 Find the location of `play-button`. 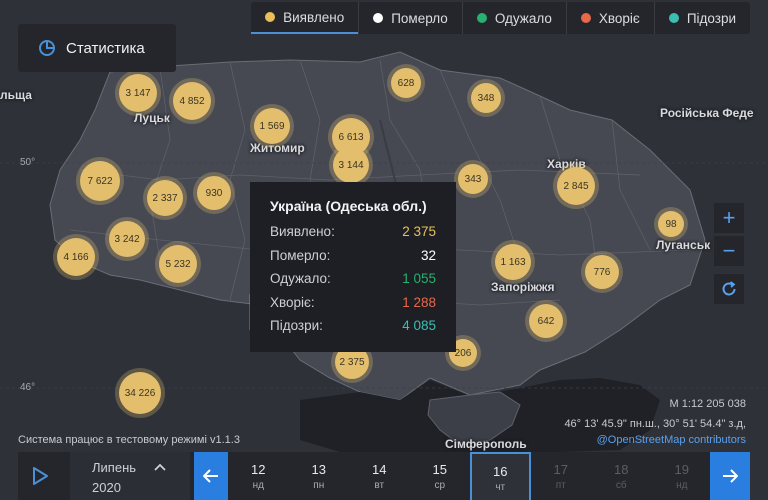

play-button is located at coordinates (40, 476).